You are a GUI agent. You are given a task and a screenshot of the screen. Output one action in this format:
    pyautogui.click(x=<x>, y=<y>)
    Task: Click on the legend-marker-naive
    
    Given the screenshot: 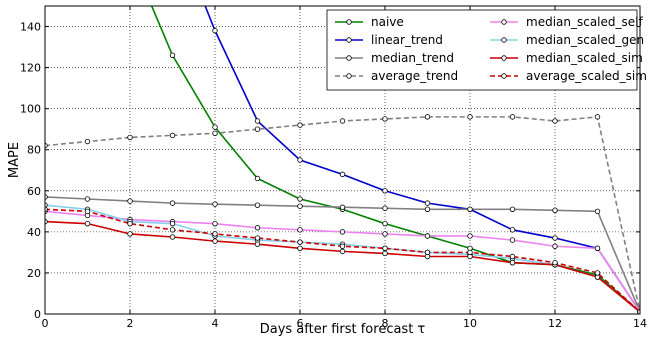 What is the action you would take?
    pyautogui.click(x=349, y=22)
    